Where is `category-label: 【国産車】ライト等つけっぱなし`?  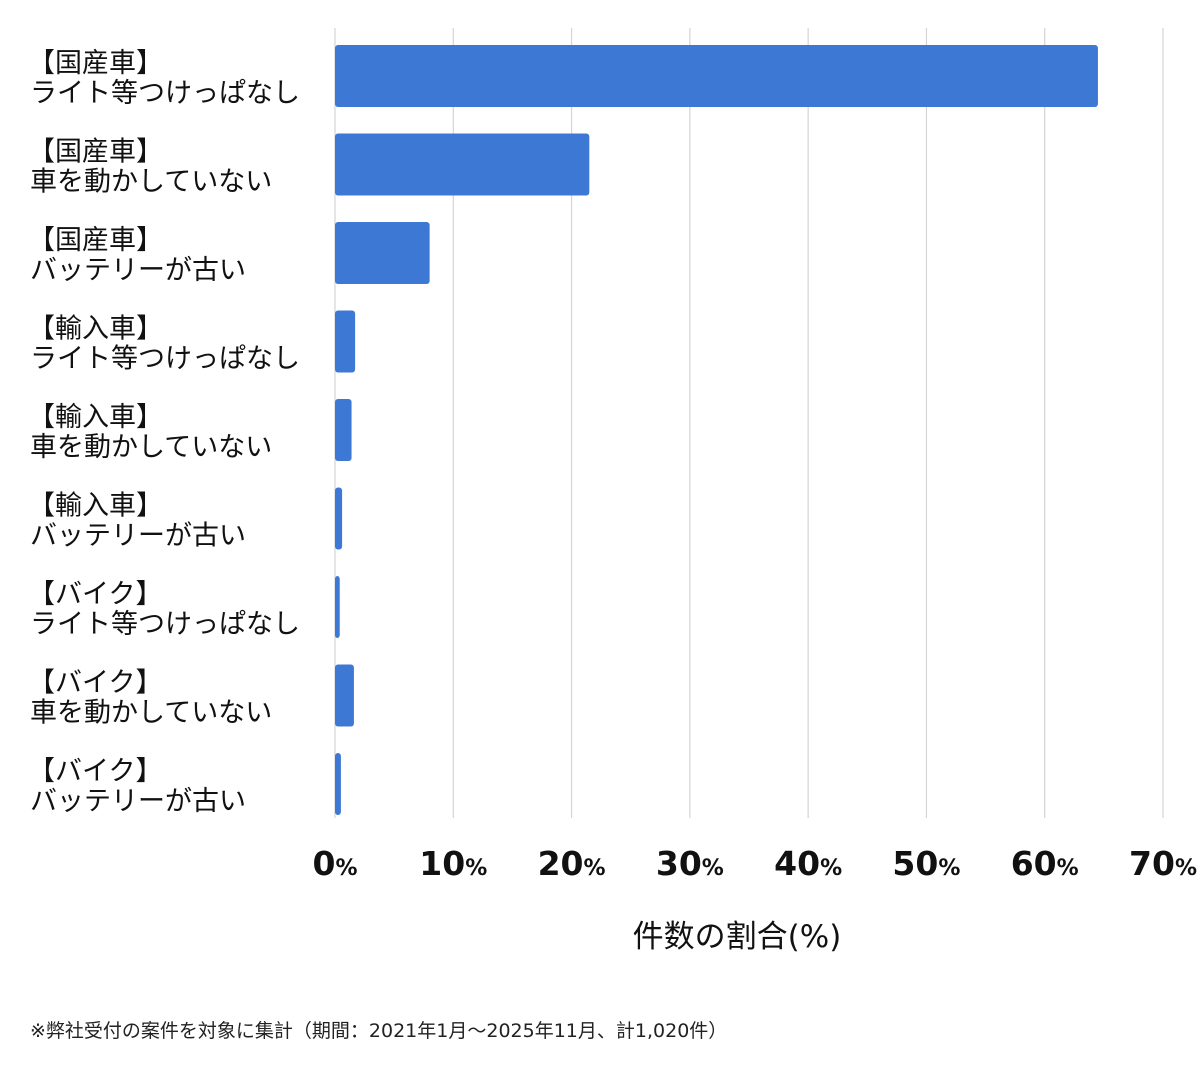 category-label: 【国産車】ライト等つけっぱなし is located at coordinates (164, 78).